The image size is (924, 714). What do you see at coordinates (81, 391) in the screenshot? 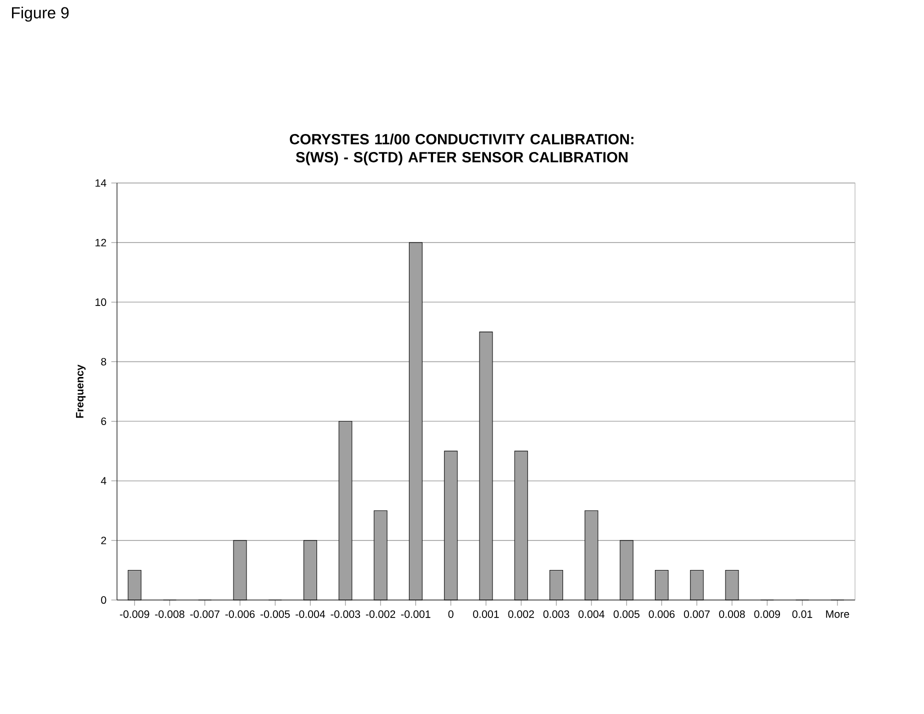
I see `y-axis-title: Frequency` at bounding box center [81, 391].